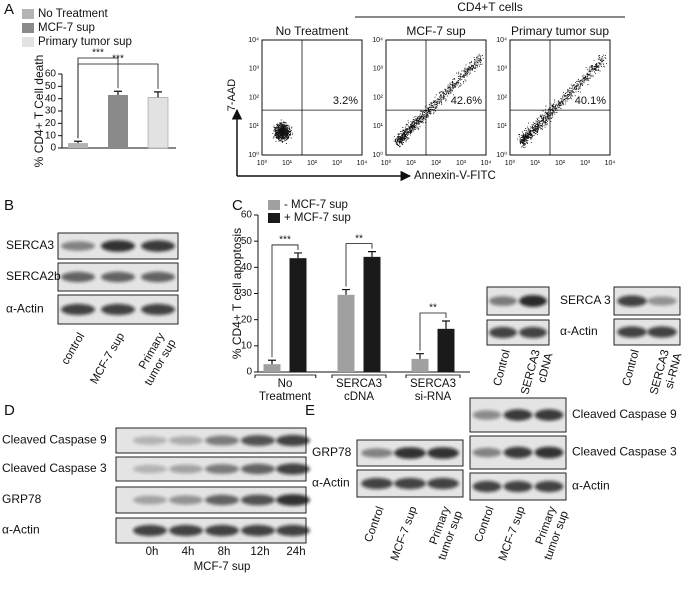 This screenshot has width=683, height=603. What do you see at coordinates (455, 176) in the screenshot?
I see `flow-x-label: Annexin-V-FITC` at bounding box center [455, 176].